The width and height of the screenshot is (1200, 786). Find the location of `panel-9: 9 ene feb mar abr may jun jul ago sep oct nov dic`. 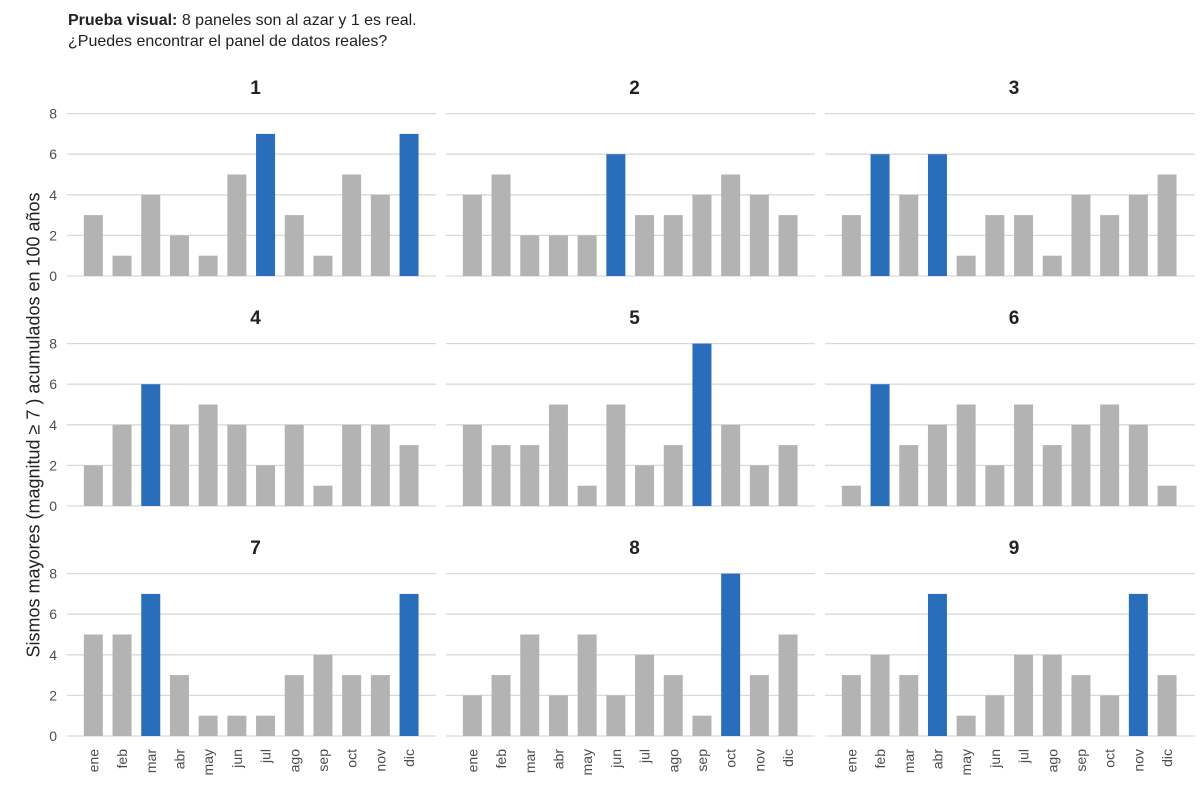

panel-9: 9 ene feb mar abr may jun jul ago sep oct nov dic is located at coordinates (1010, 656).